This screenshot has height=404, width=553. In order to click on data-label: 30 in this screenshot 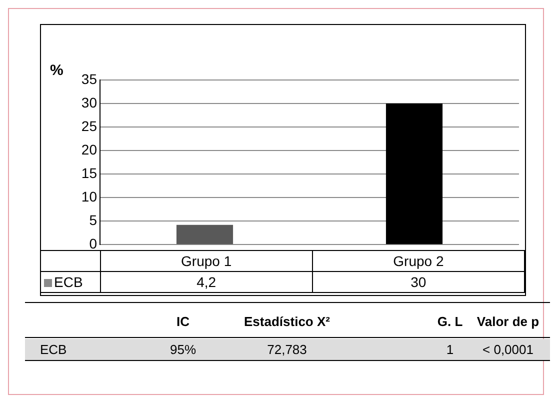, I will do `click(418, 282)`.